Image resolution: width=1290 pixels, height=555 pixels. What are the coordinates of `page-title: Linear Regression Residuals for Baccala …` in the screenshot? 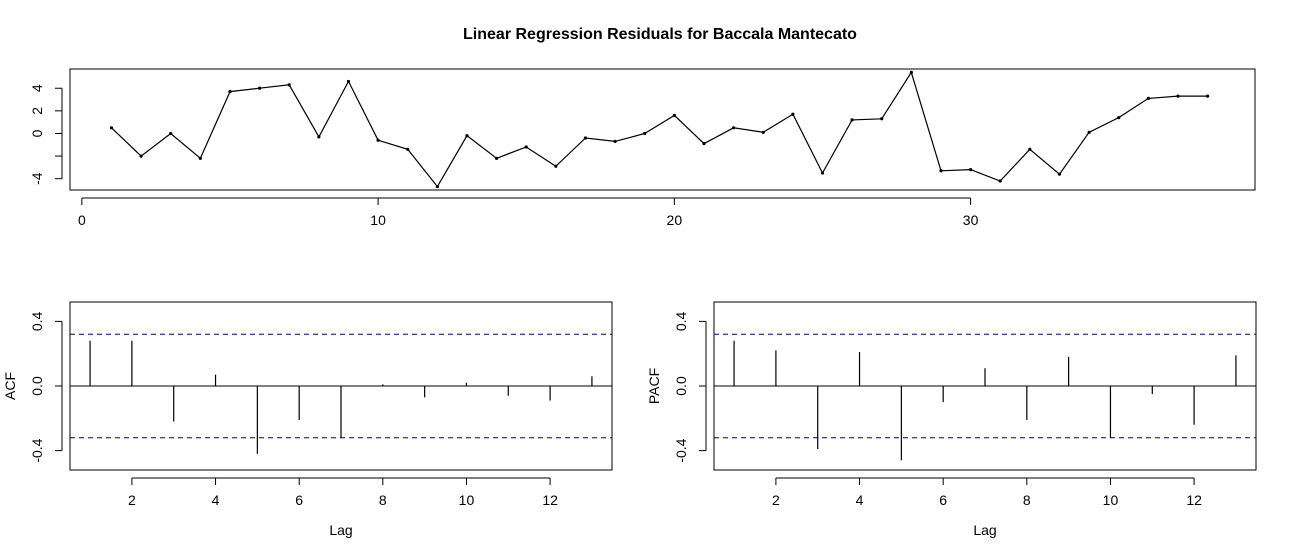 It's located at (660, 34).